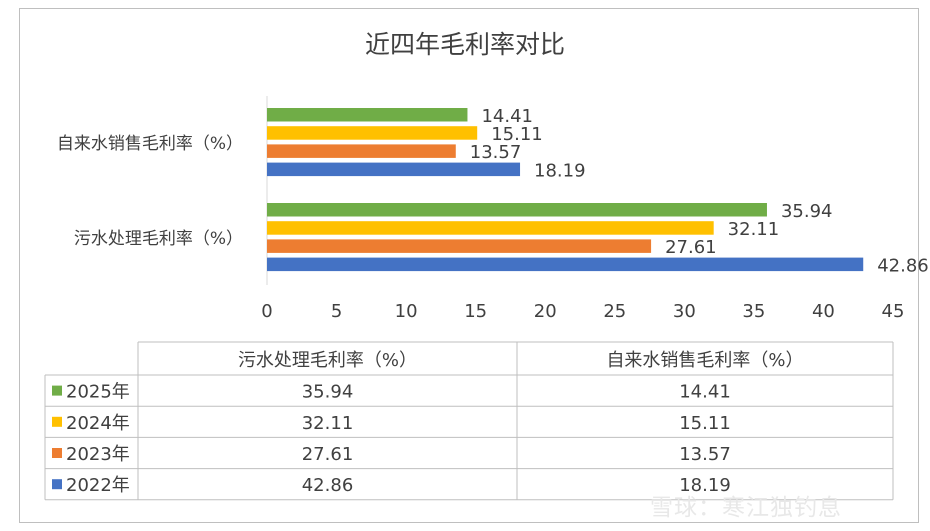 This screenshot has width=930, height=531. What do you see at coordinates (266, 311) in the screenshot?
I see `x-tick-label: 0` at bounding box center [266, 311].